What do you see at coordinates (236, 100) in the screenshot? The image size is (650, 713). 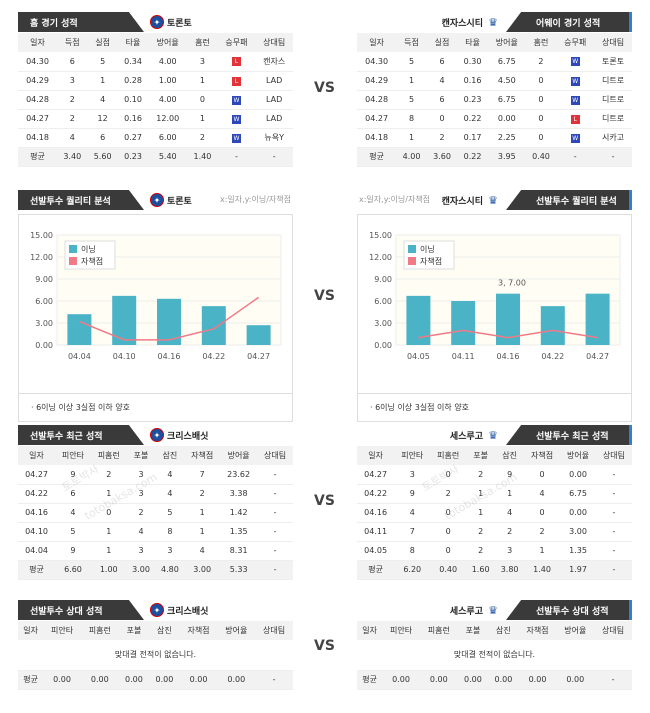 I see `win-badge-icon: W` at bounding box center [236, 100].